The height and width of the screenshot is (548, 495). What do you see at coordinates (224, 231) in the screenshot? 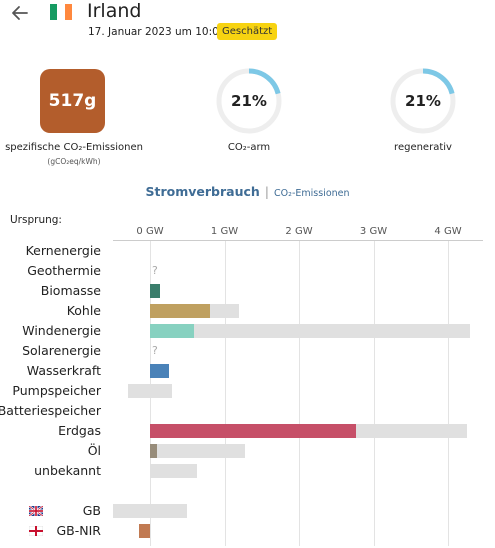
I see `tick-label: 1 GW` at bounding box center [224, 231].